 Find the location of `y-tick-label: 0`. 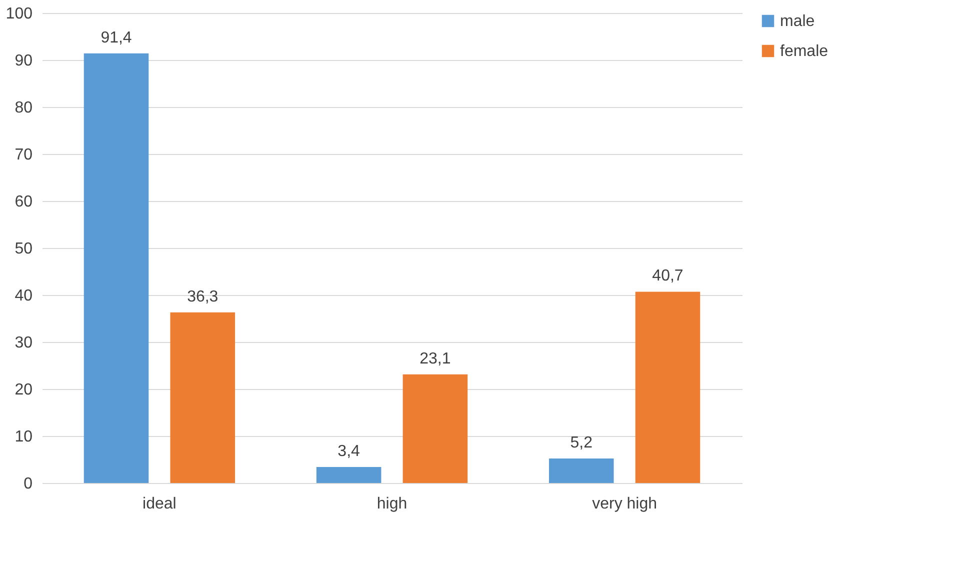

y-tick-label: 0 is located at coordinates (28, 484).